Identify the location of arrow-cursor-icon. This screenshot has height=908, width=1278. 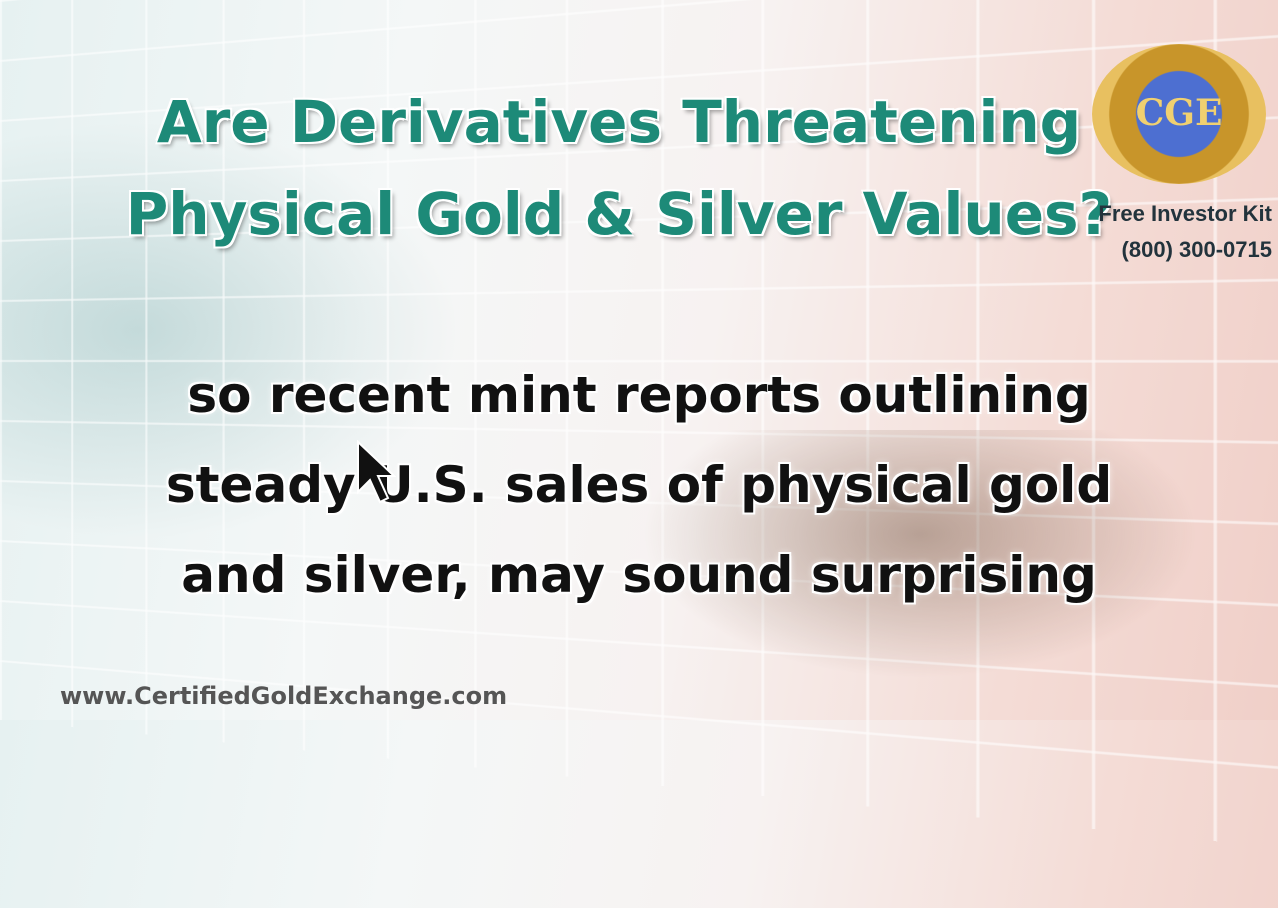
(376, 472).